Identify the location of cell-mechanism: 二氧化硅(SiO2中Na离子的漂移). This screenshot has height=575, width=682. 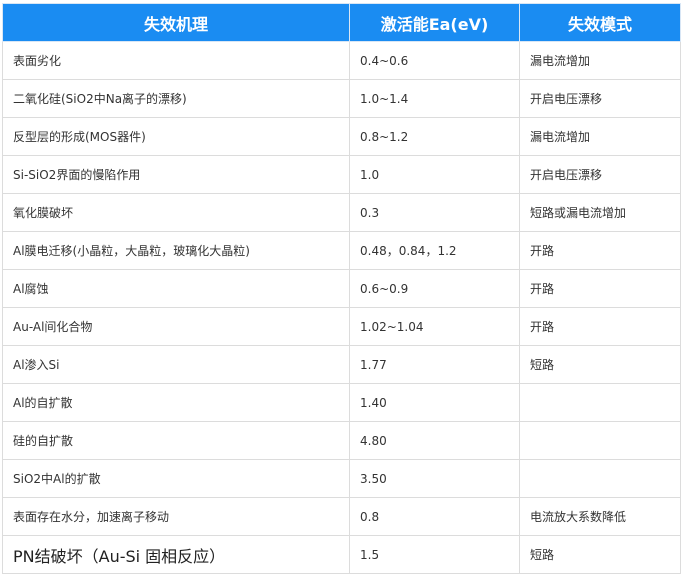
(176, 98).